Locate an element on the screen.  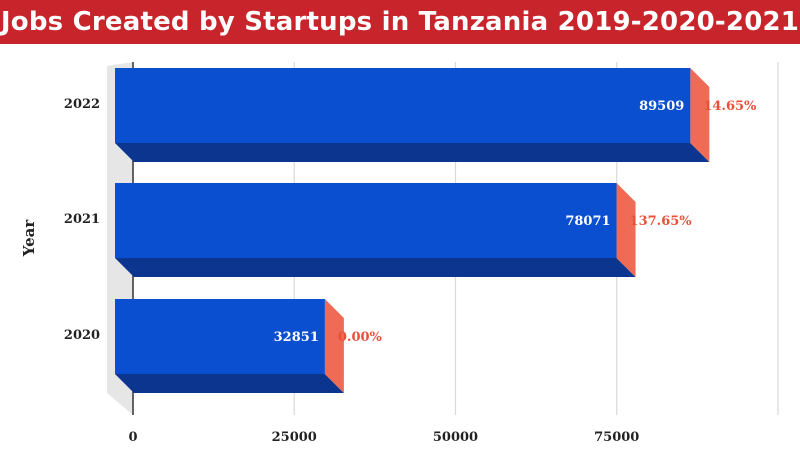
y-tick-label: 2021 is located at coordinates (82, 219).